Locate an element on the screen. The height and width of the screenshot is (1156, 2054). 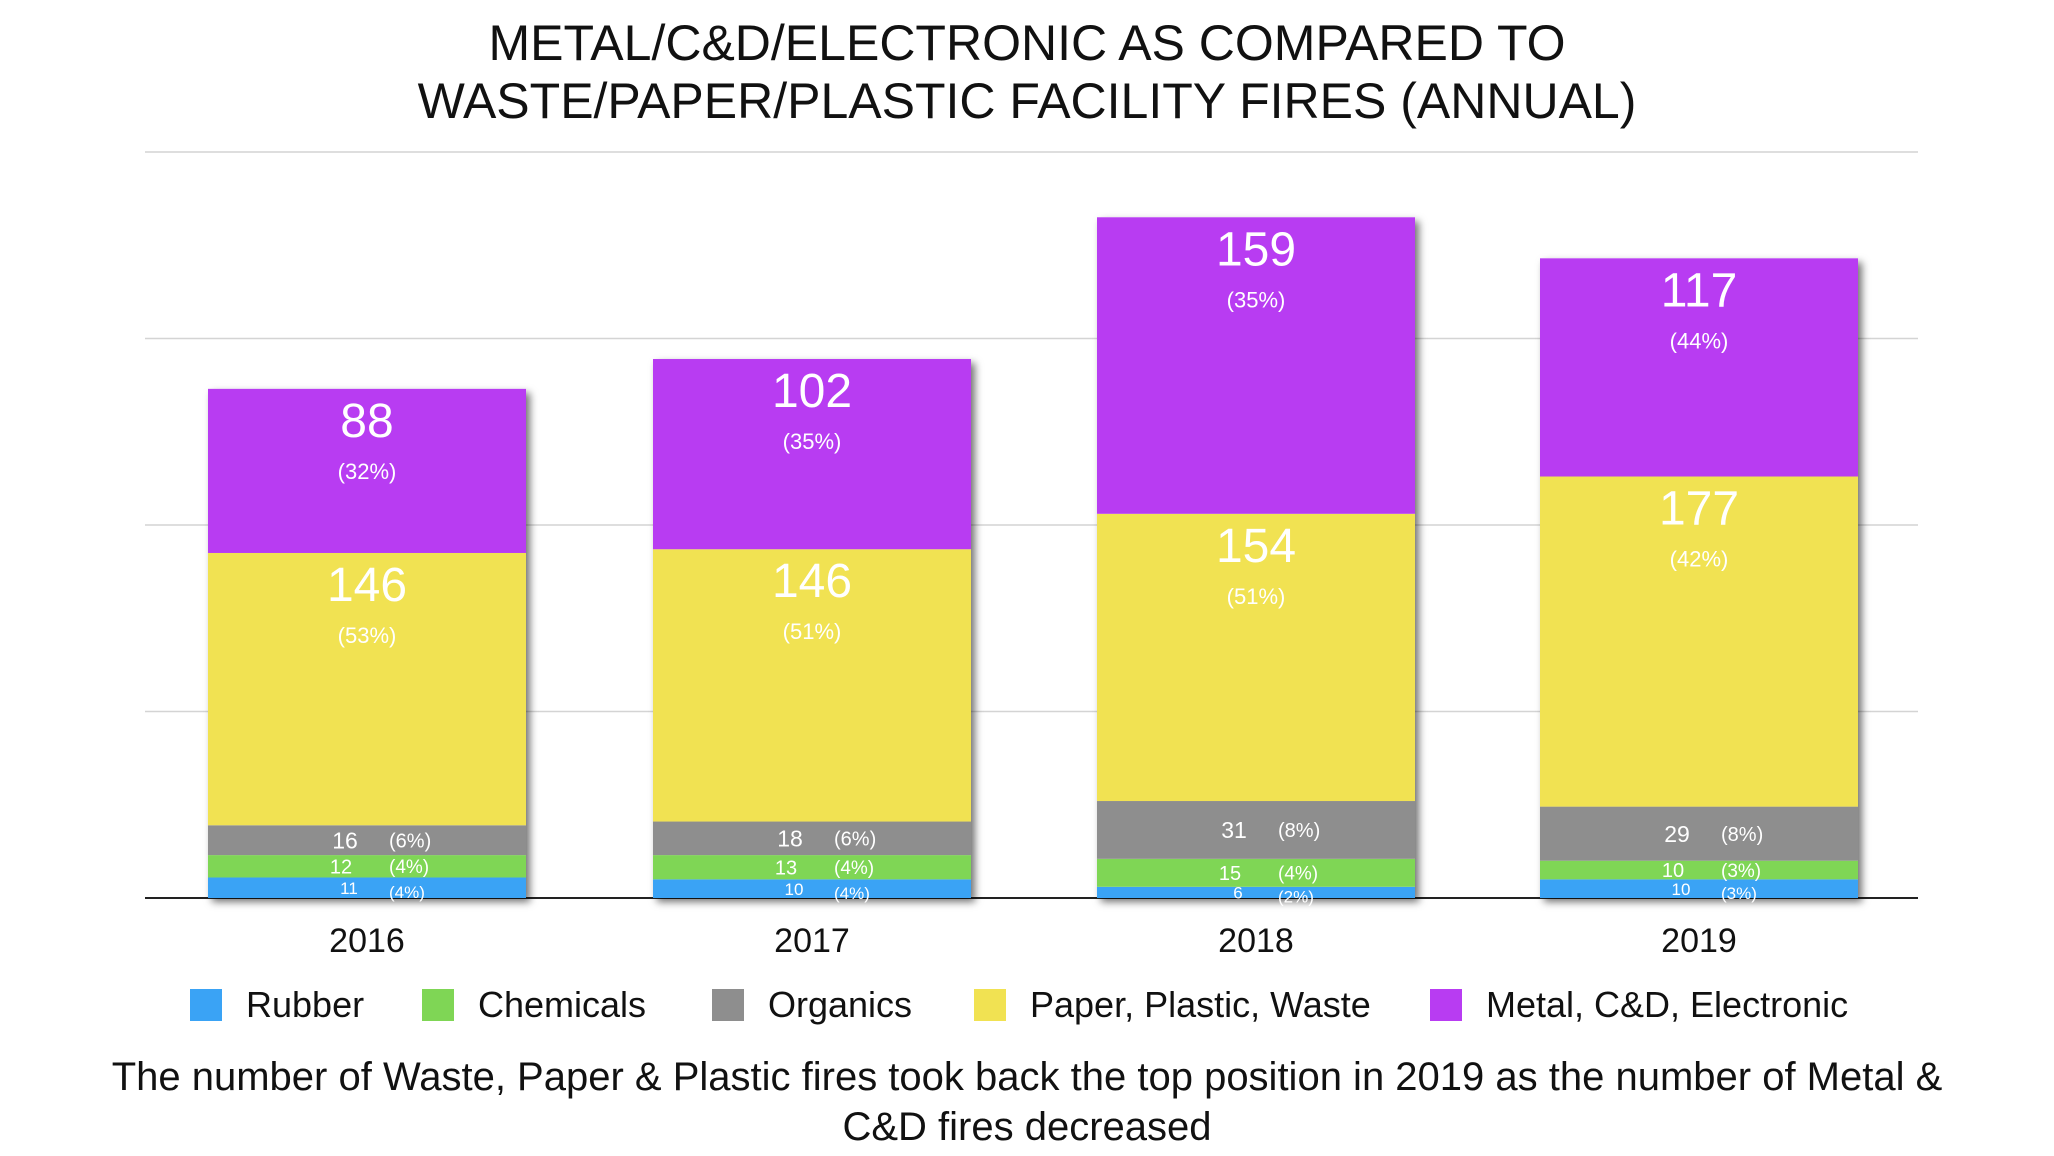
legend-swatch-chemicals is located at coordinates (438, 1005).